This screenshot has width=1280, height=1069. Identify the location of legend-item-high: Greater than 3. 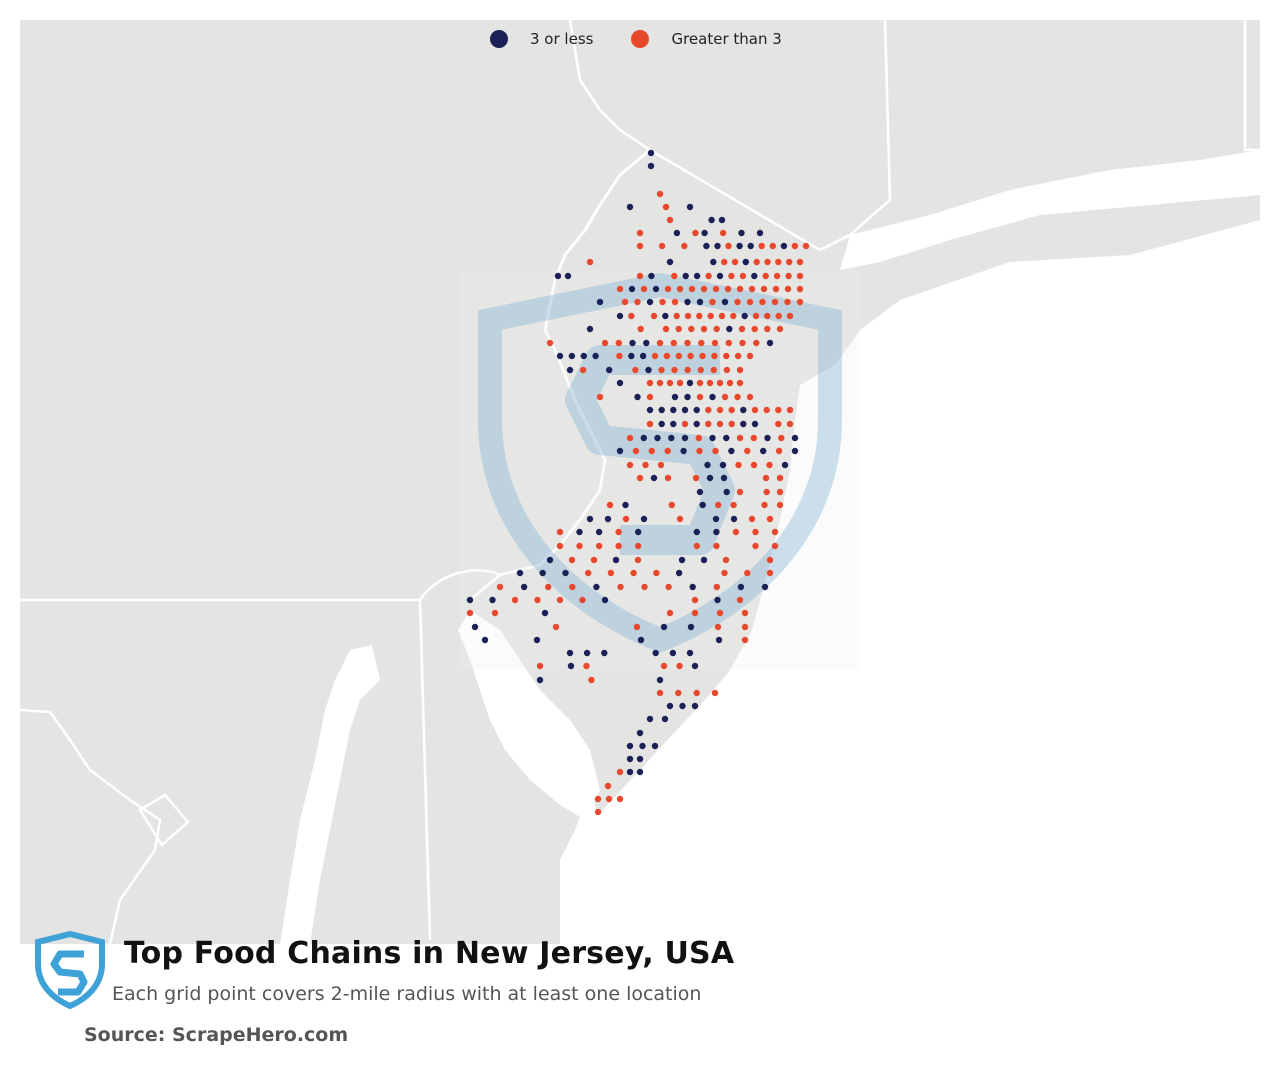
(706, 39).